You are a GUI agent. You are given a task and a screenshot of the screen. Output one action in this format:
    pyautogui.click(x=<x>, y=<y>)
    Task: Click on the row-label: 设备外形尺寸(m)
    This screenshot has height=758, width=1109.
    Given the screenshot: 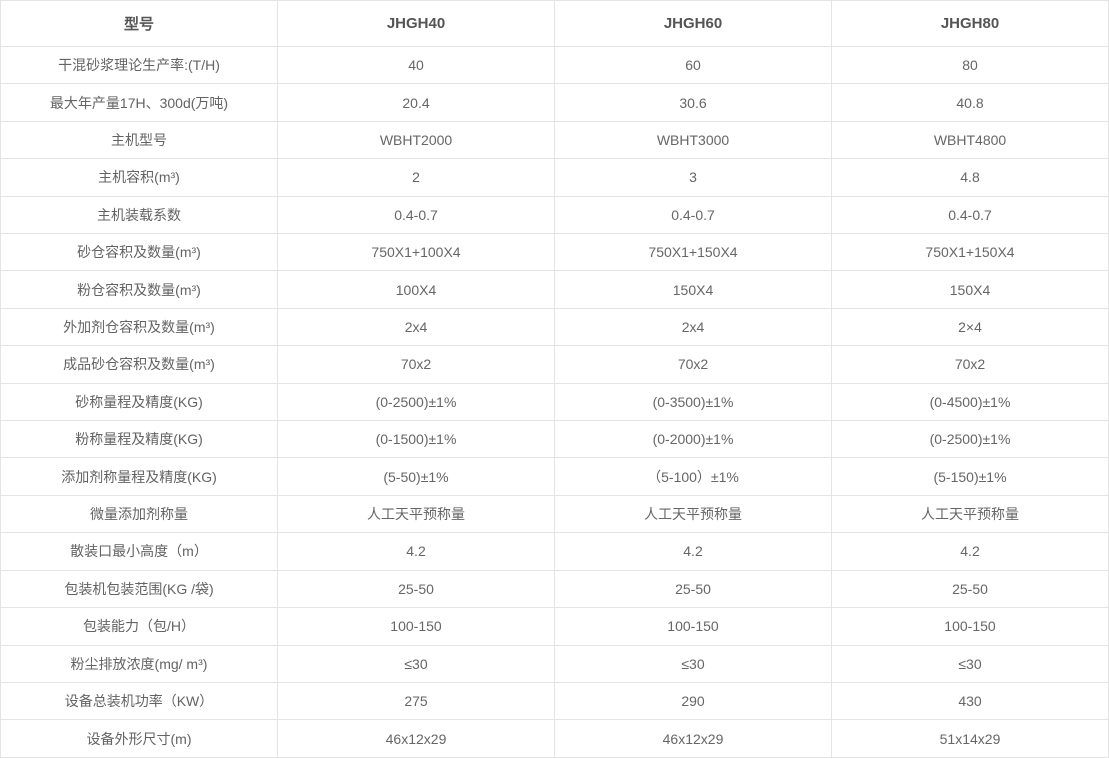 What is the action you would take?
    pyautogui.click(x=139, y=738)
    